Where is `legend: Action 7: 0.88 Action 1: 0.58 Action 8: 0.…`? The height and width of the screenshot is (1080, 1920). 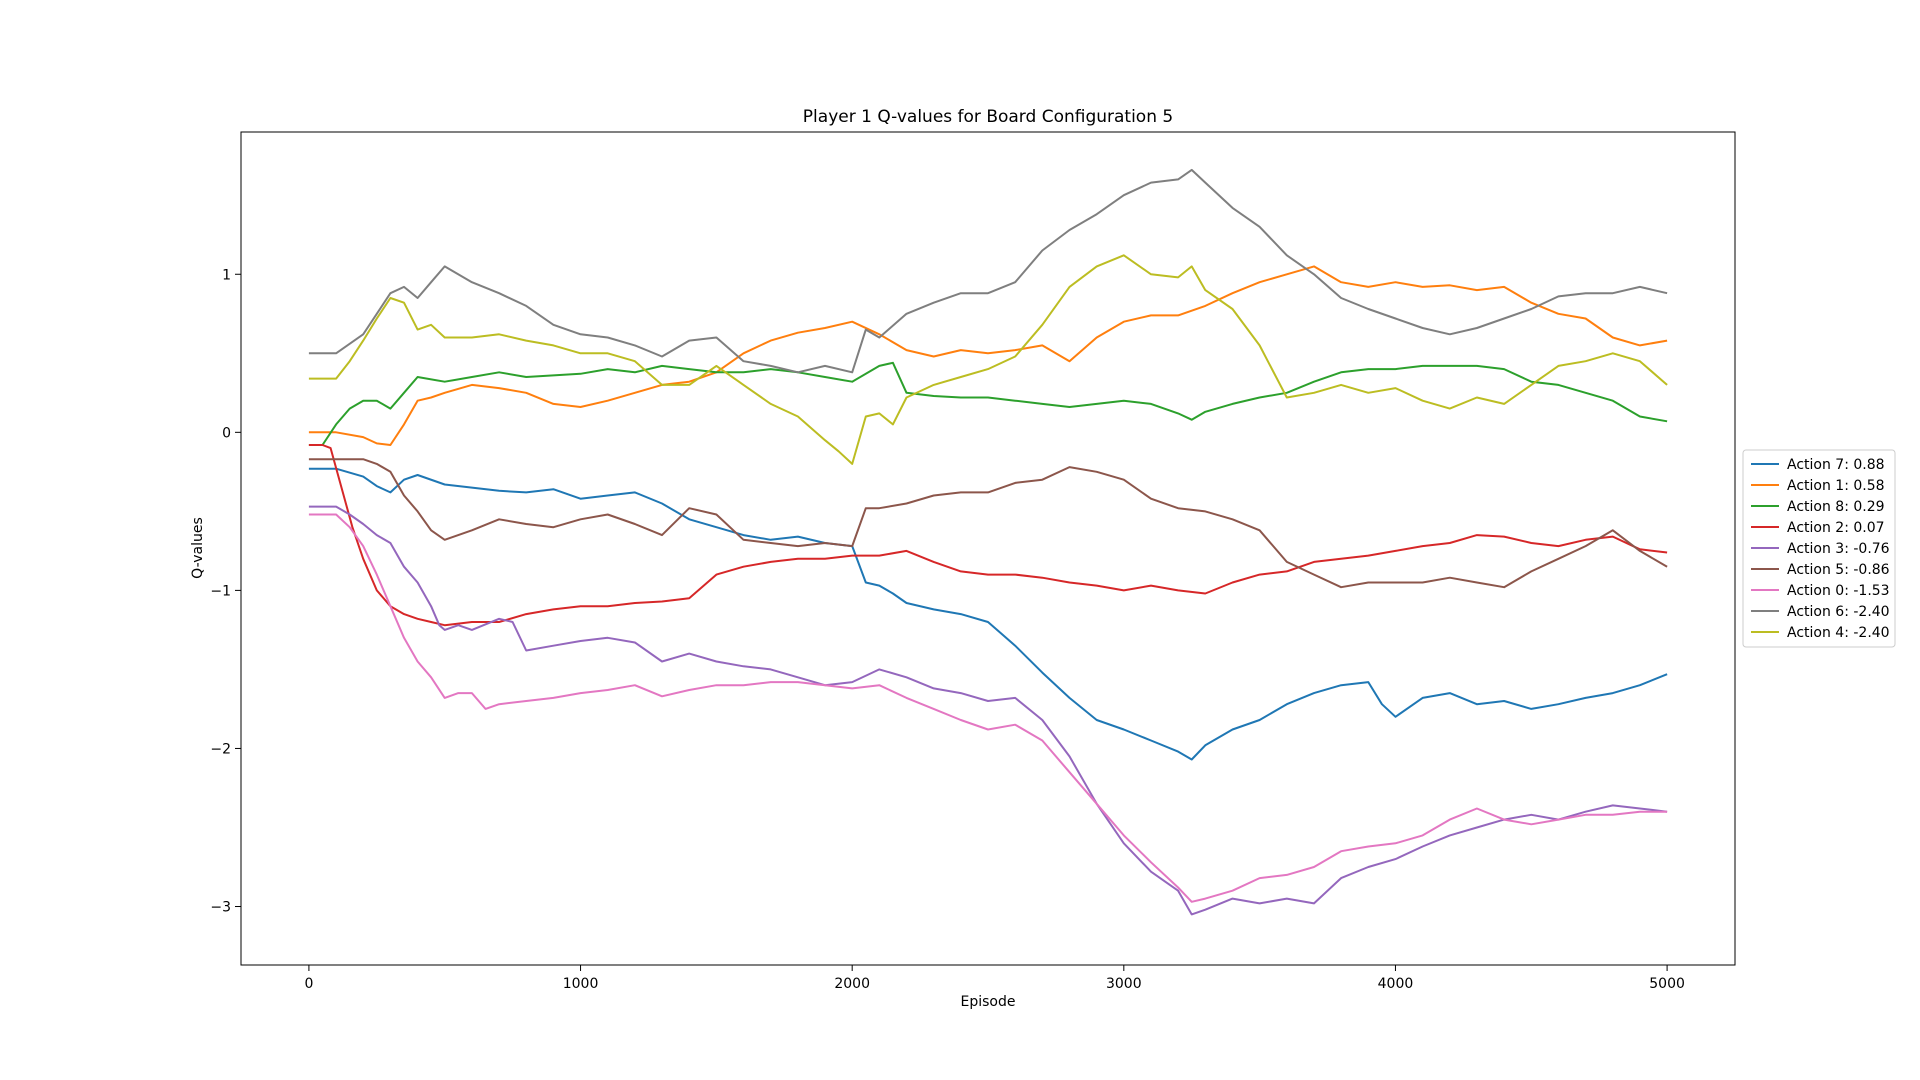 legend: Action 7: 0.88 Action 1: 0.58 Action 8: 0.… is located at coordinates (1819, 548).